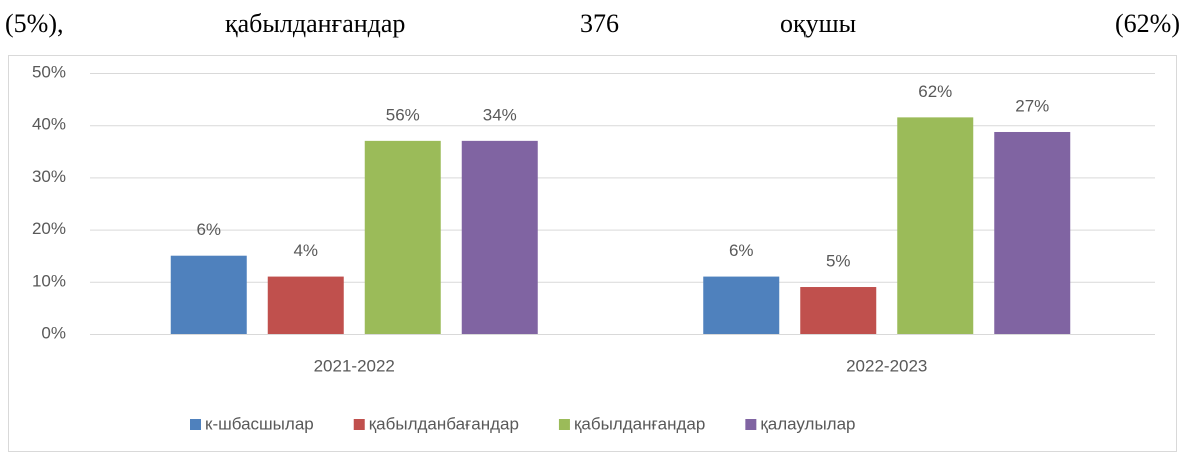 This screenshot has width=1185, height=462. I want to click on y-tick-label: 30%, so click(49, 176).